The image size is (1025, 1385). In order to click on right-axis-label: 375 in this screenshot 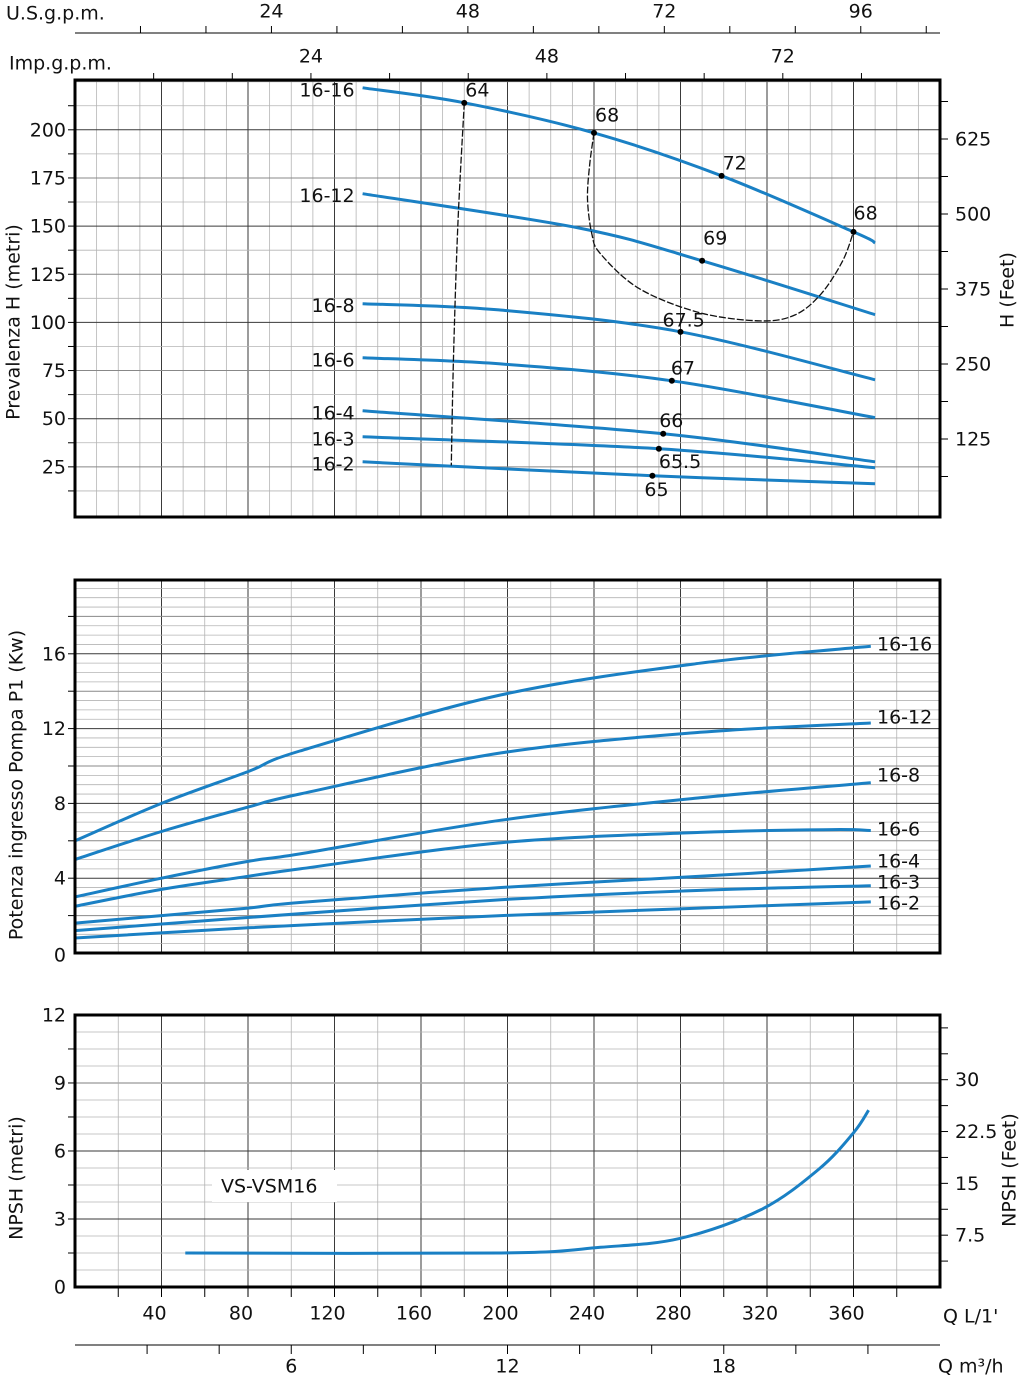, I will do `click(973, 290)`.